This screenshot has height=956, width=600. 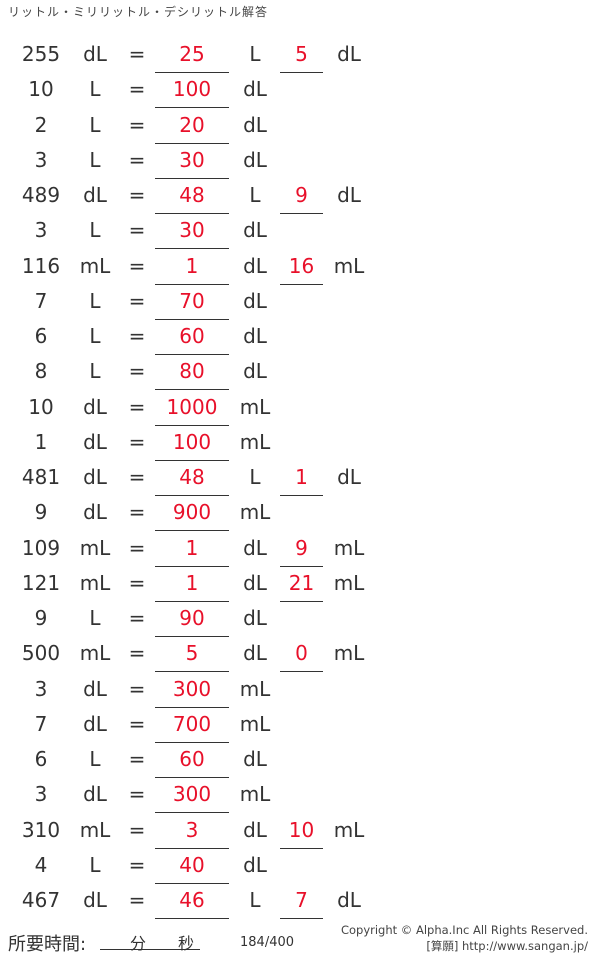 What do you see at coordinates (192, 56) in the screenshot?
I see `answer-1: 25` at bounding box center [192, 56].